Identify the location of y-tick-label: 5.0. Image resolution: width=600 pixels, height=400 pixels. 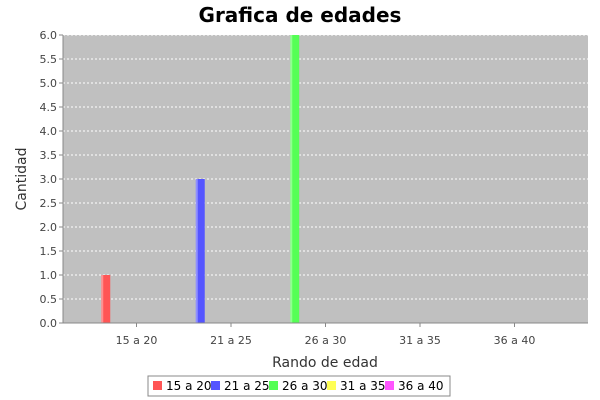
(49, 83).